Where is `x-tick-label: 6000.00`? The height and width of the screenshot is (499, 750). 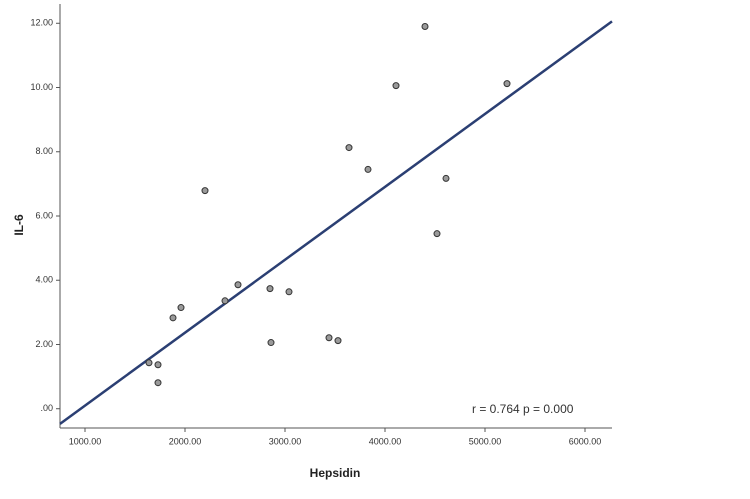
x-tick-label: 6000.00 is located at coordinates (585, 441).